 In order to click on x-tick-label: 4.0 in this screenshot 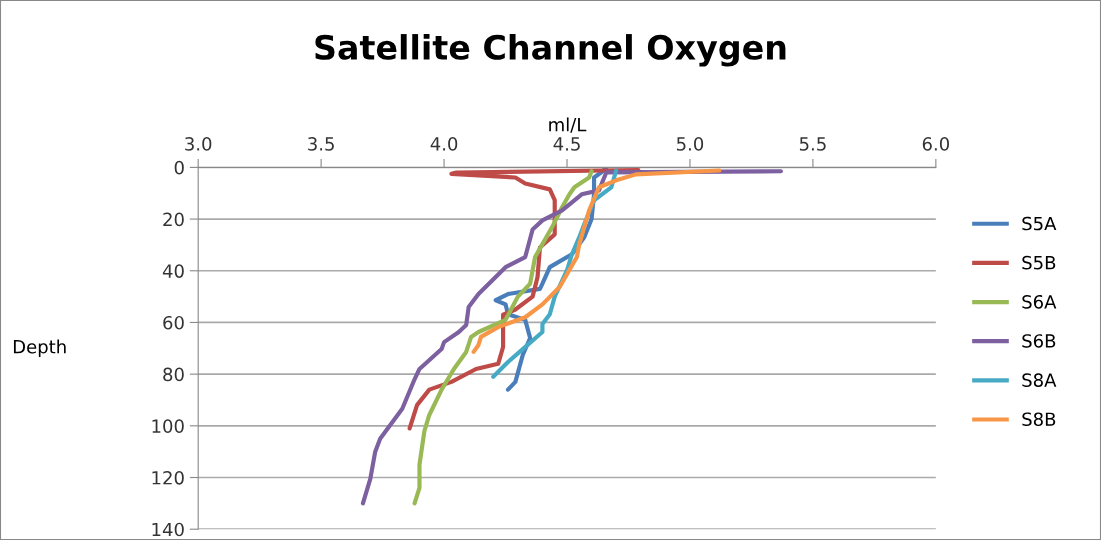, I will do `click(444, 144)`.